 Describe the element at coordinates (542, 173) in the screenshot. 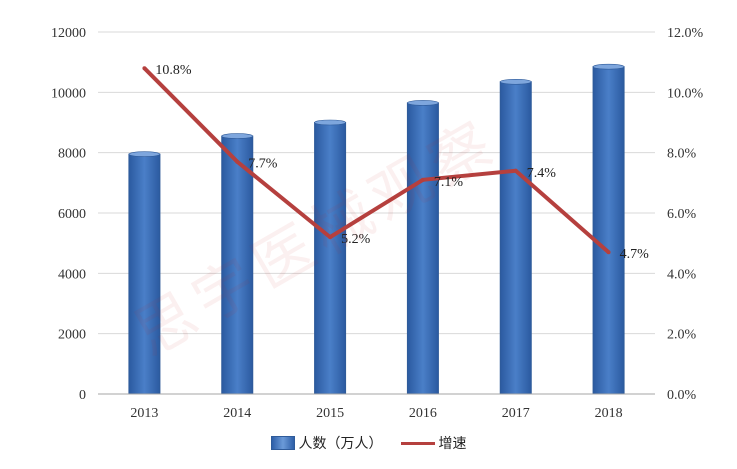

I see `growth-data-label: 7.4%` at that location.